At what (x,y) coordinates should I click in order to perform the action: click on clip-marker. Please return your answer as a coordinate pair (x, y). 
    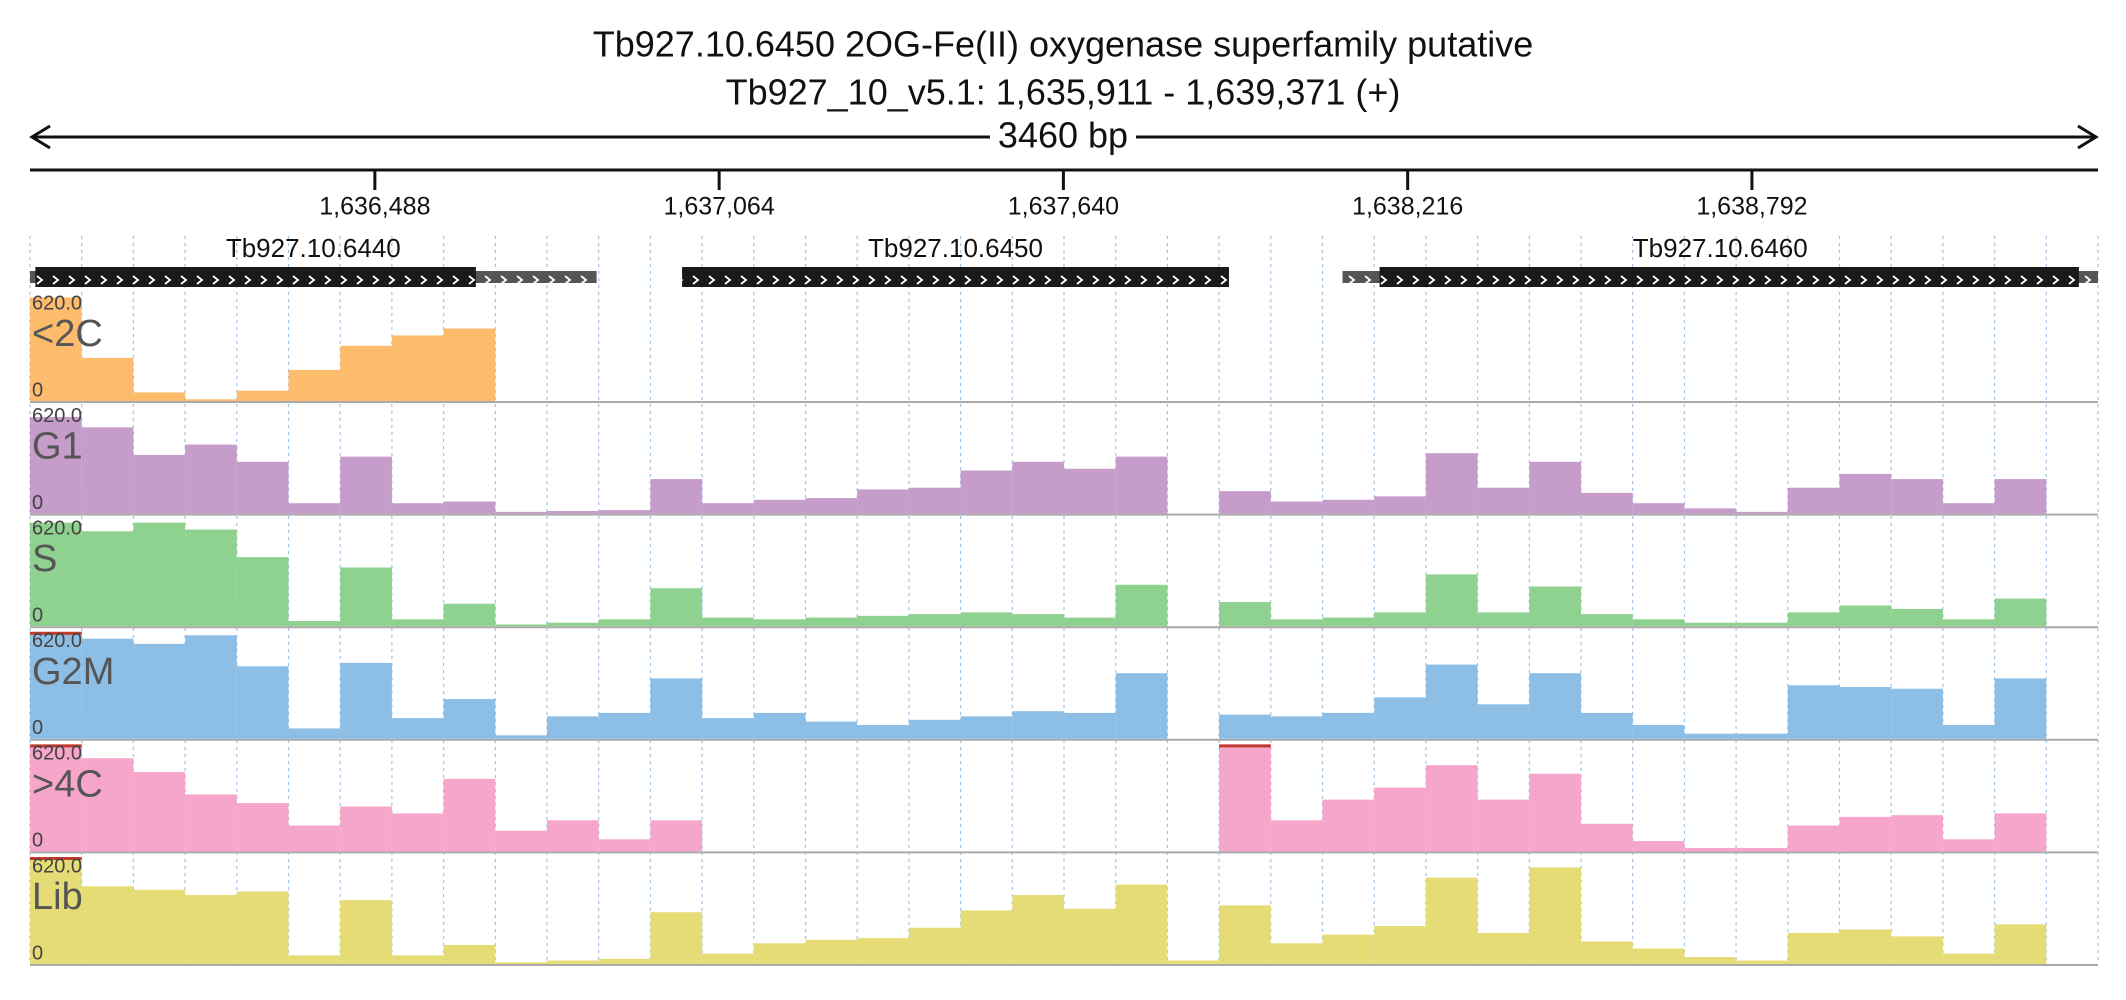
    Looking at the image, I should click on (56, 746).